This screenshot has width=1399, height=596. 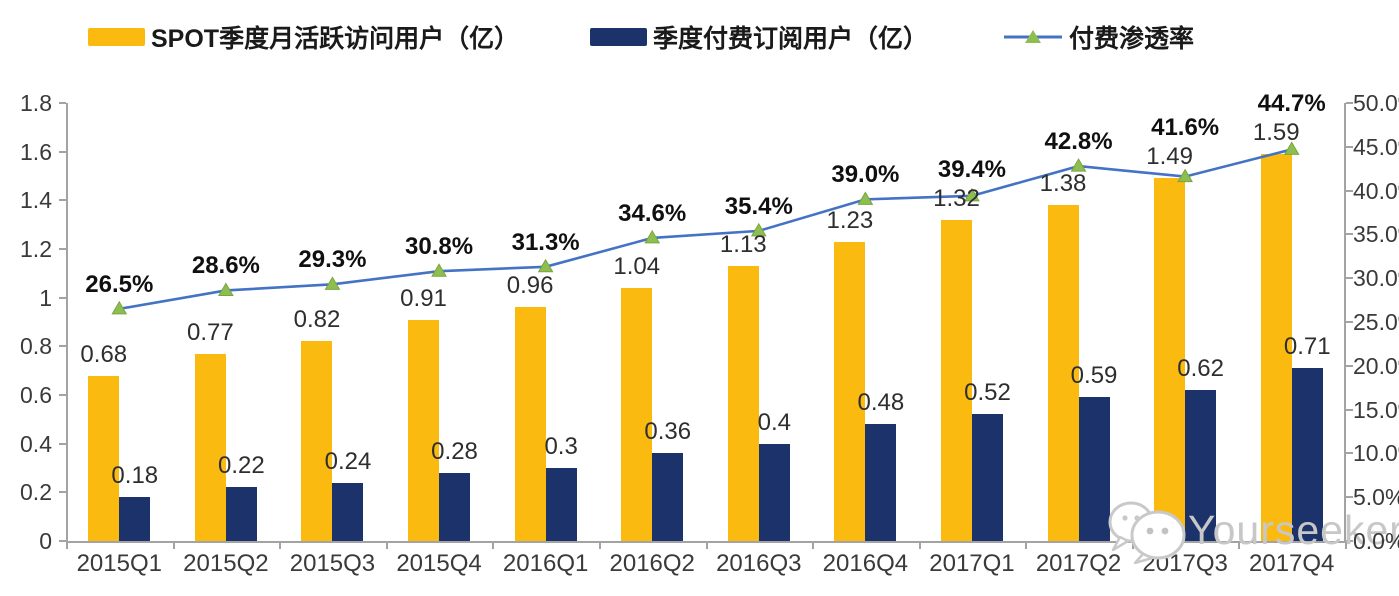 What do you see at coordinates (45, 297) in the screenshot?
I see `y-axis-left-label: 1` at bounding box center [45, 297].